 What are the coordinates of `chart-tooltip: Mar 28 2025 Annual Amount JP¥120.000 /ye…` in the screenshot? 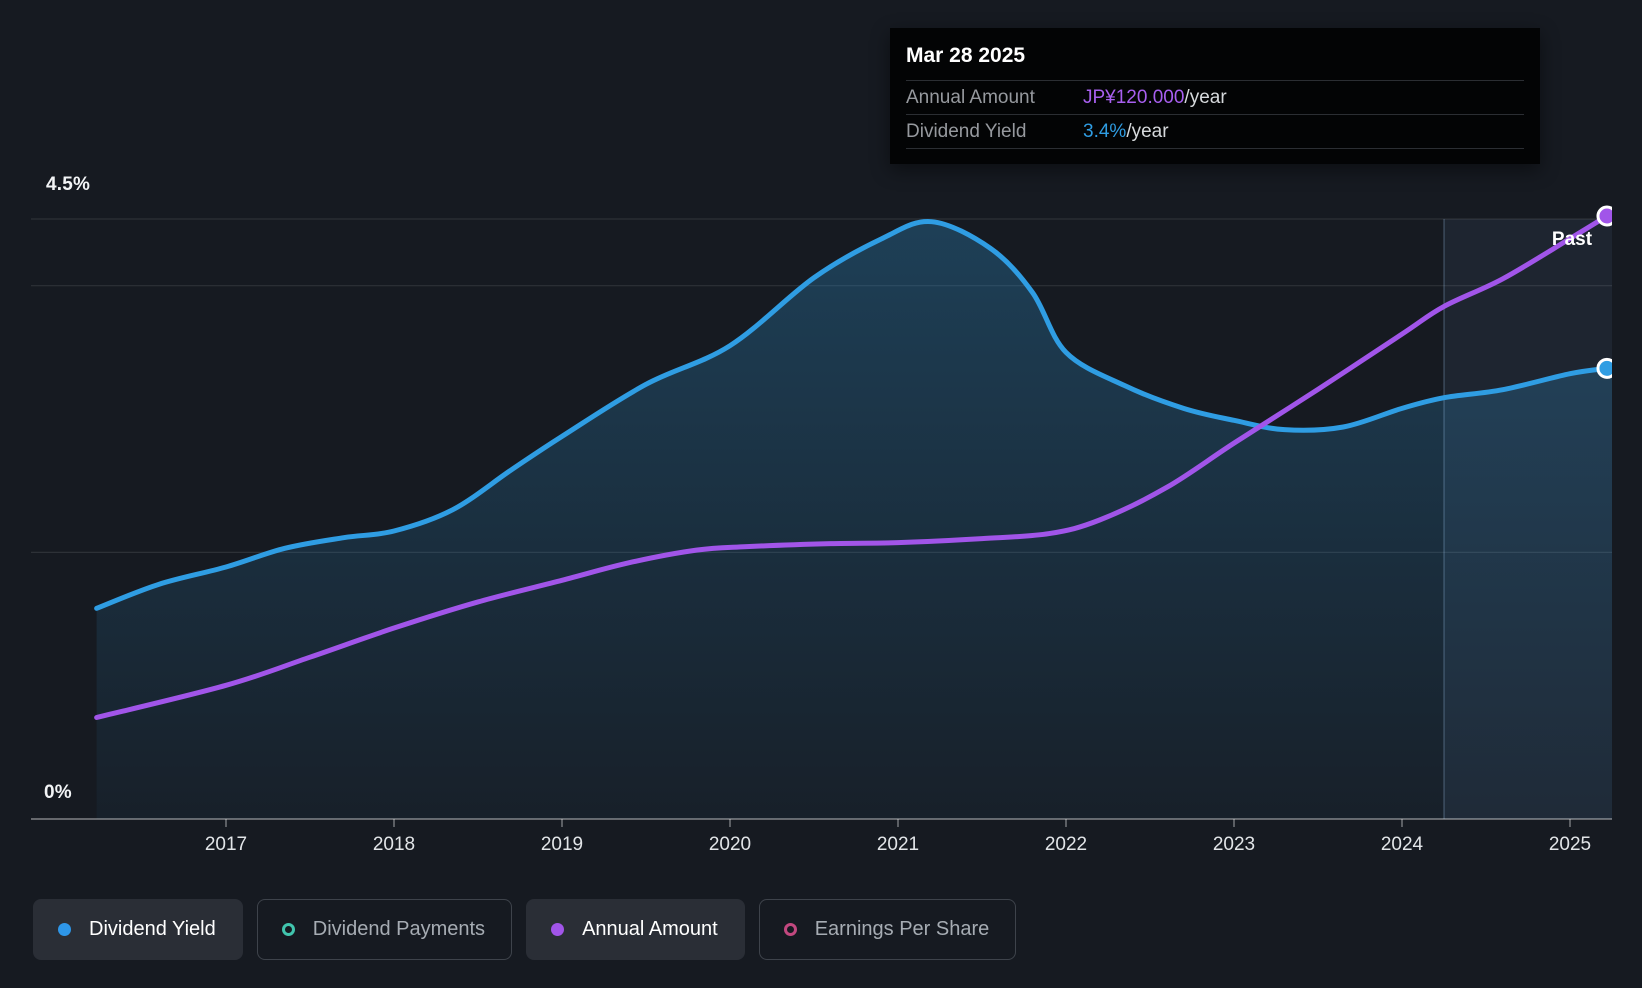 It's located at (1215, 96).